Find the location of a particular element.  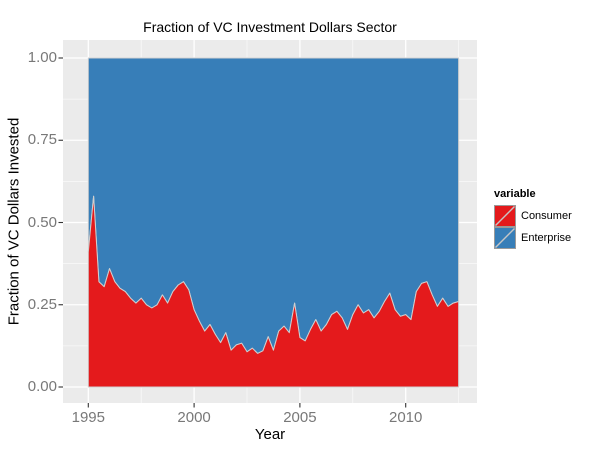

legend-item-consumer: Consumer is located at coordinates (533, 216).